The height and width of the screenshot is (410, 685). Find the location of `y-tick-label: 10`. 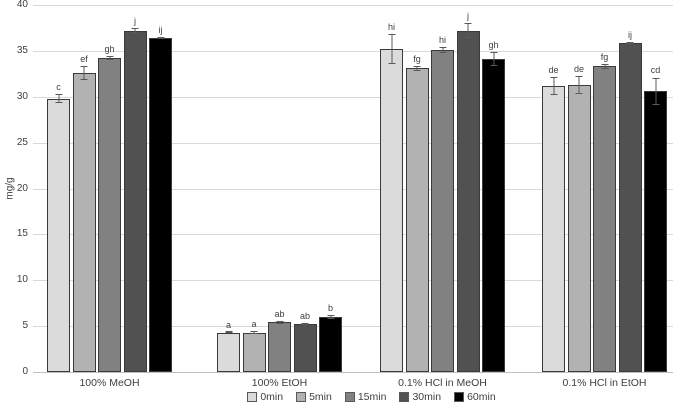

y-tick-label: 10 is located at coordinates (22, 280).